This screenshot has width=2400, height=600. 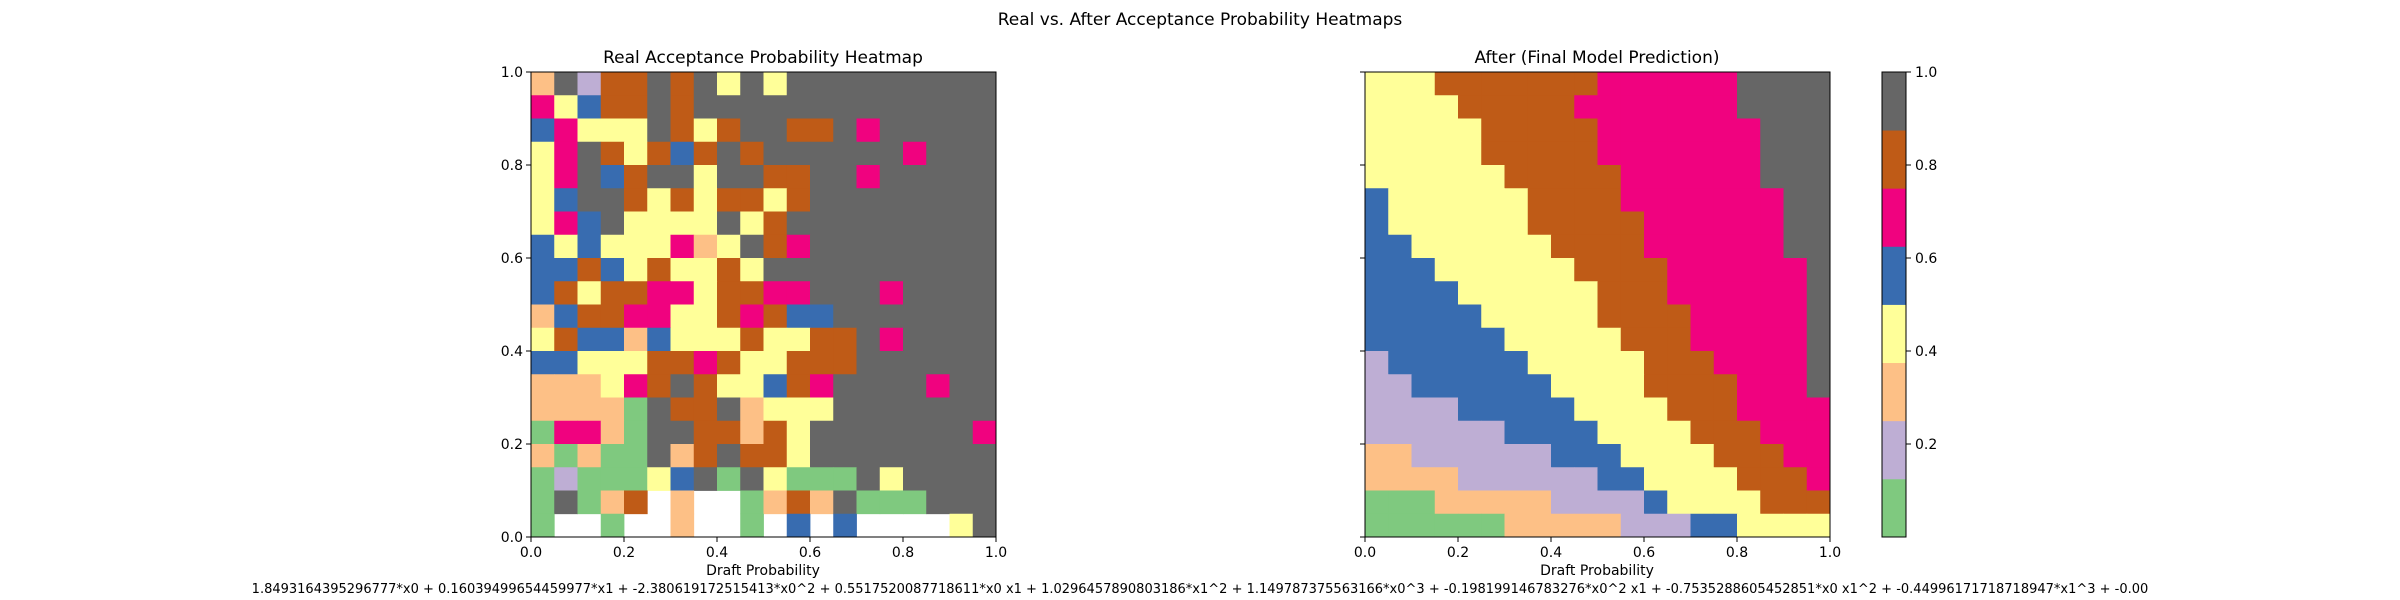 What do you see at coordinates (717, 553) in the screenshot?
I see `x-tick-label: 0.4` at bounding box center [717, 553].